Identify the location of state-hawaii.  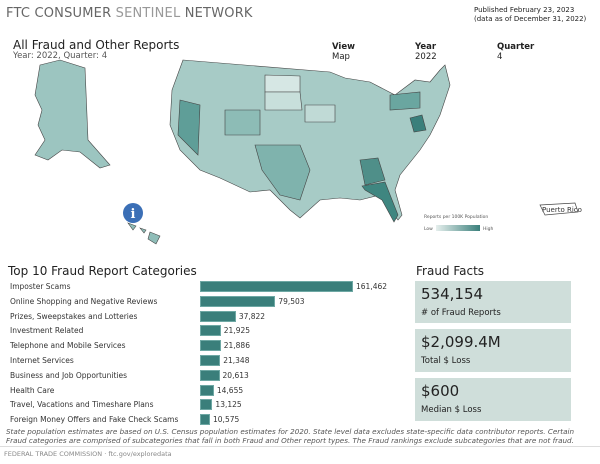
(144, 233).